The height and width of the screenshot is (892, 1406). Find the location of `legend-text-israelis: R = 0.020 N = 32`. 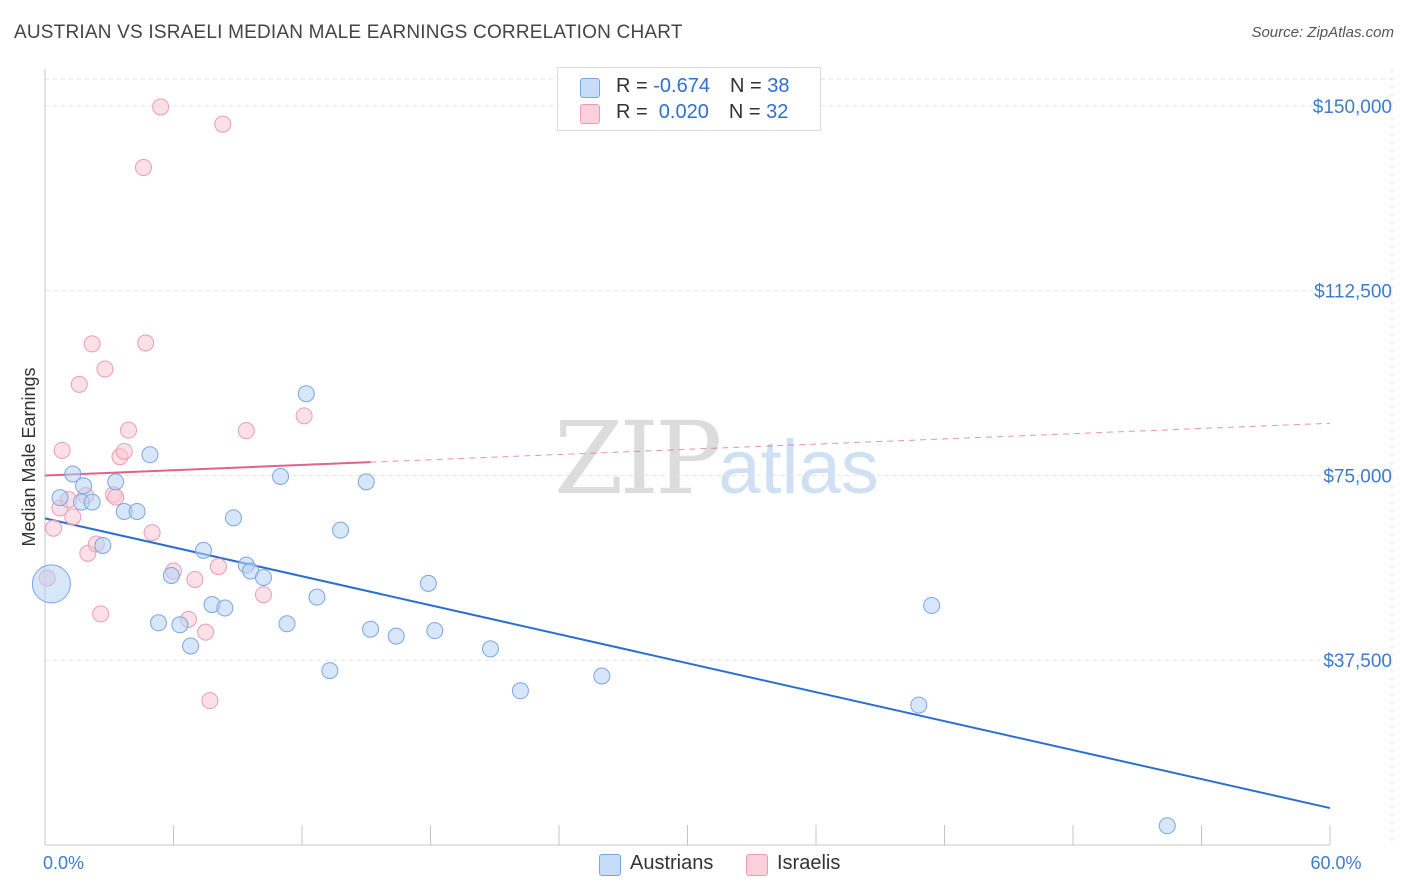

legend-text-israelis: R = 0.020 N = 32 is located at coordinates (702, 112).